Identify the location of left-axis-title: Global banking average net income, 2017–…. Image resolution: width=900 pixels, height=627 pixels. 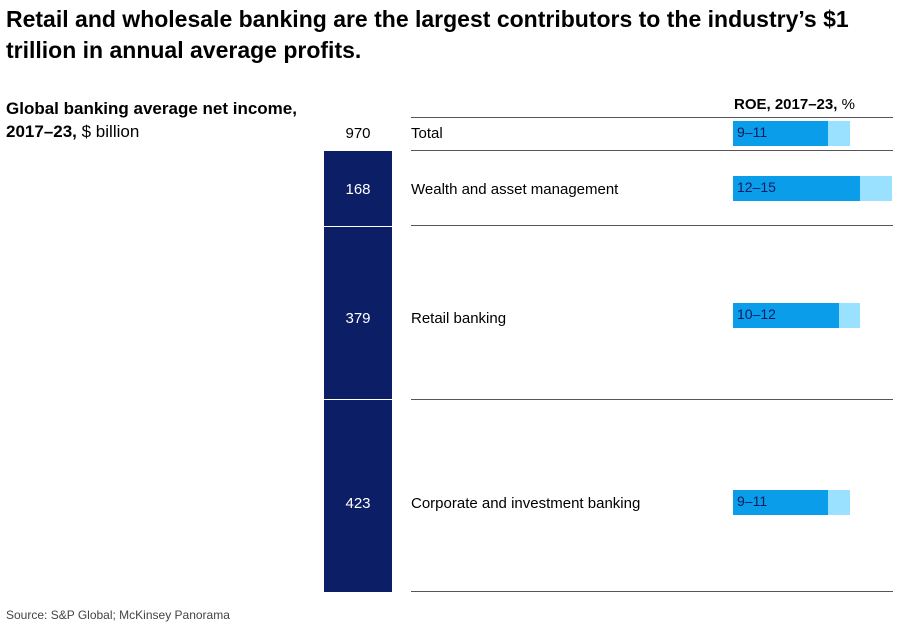
(156, 120).